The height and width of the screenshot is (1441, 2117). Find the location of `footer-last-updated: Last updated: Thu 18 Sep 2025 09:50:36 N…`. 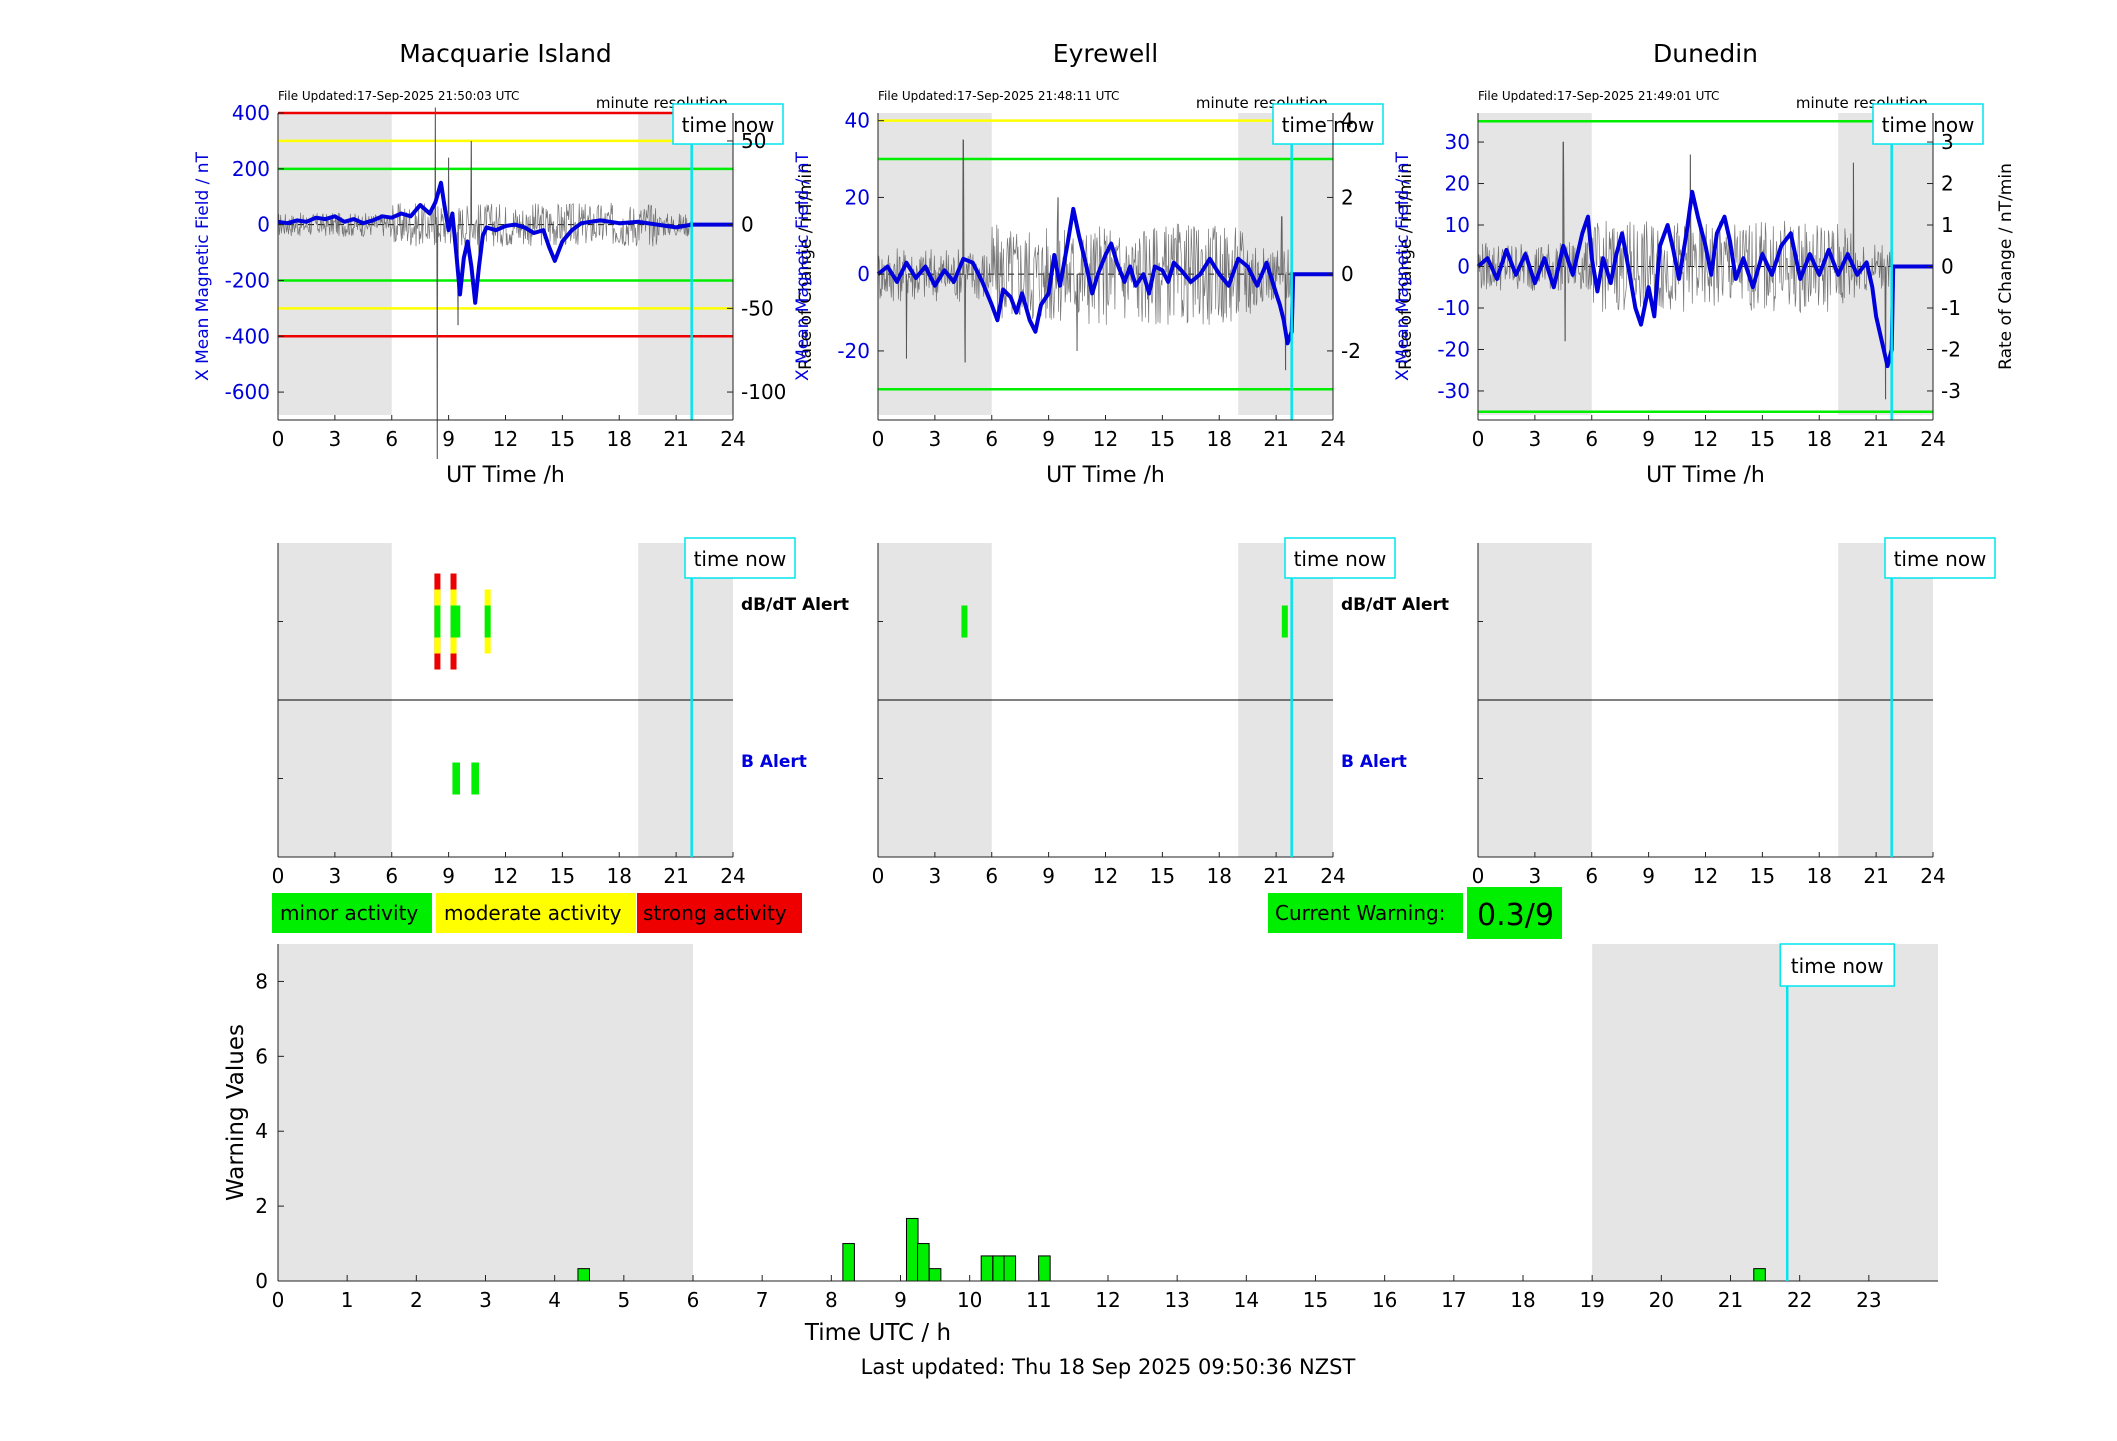

footer-last-updated: Last updated: Thu 18 Sep 2025 09:50:36 N… is located at coordinates (1108, 1367).